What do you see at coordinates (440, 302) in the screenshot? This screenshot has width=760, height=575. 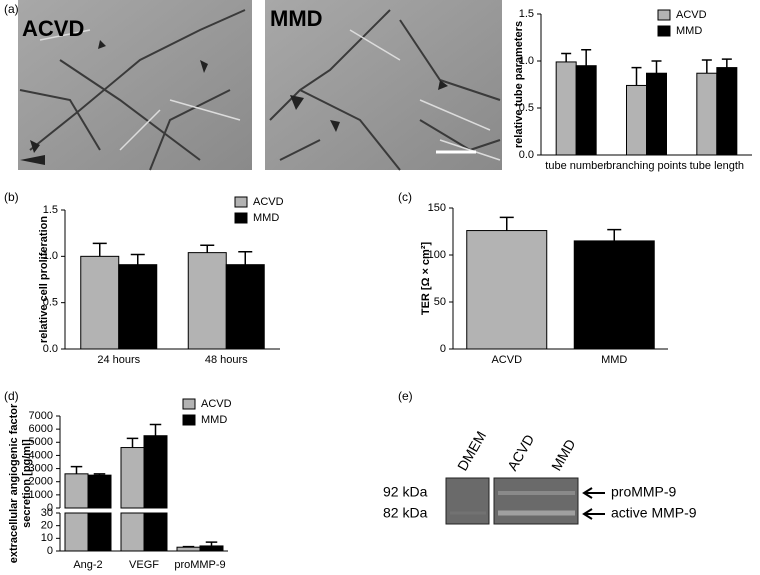 I see `y-tick-label: 50` at bounding box center [440, 302].